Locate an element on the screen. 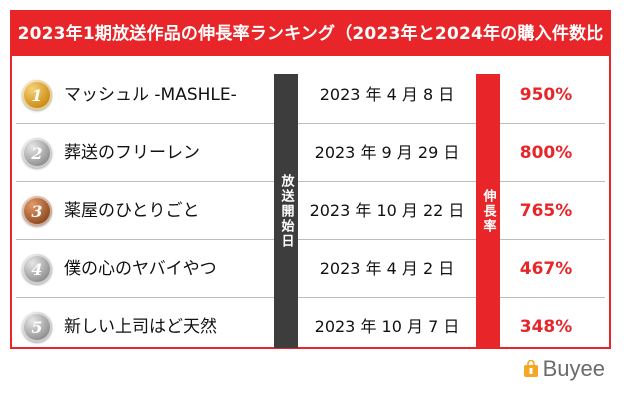 The width and height of the screenshot is (625, 400). logo-text: Buyee is located at coordinates (573, 368).